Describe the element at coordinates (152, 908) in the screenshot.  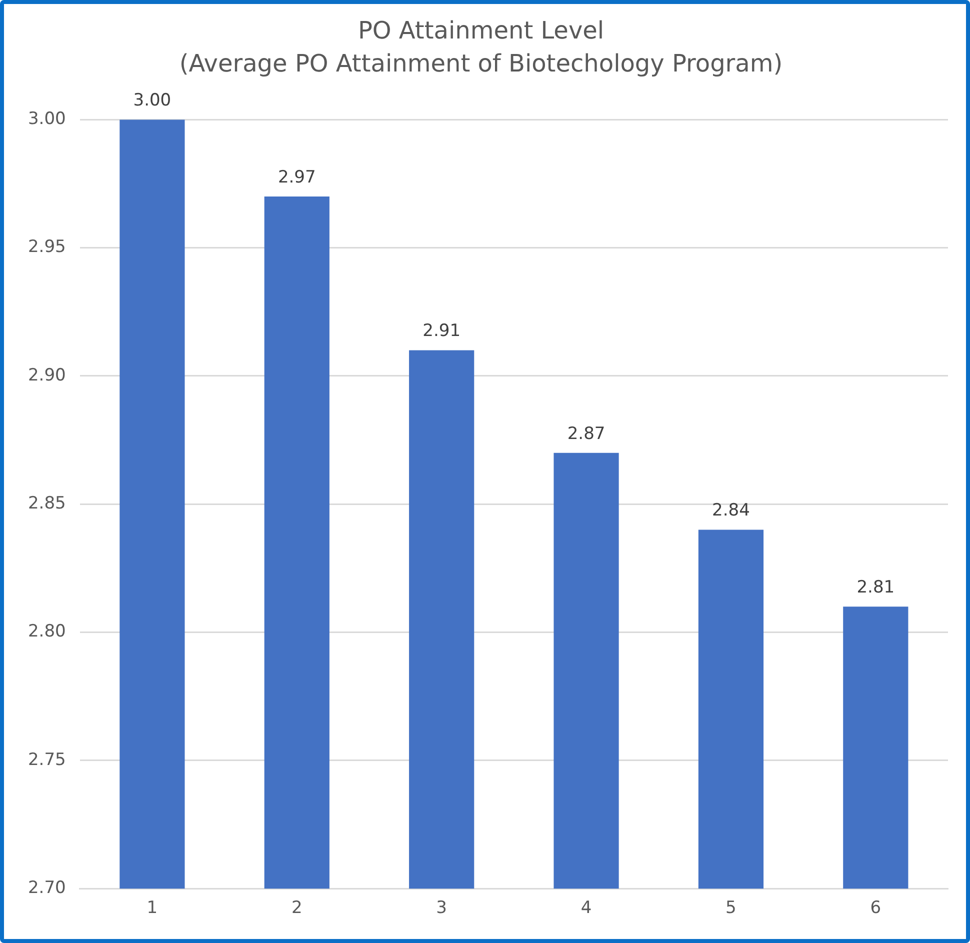
I see `x-tick-label: 1` at that location.